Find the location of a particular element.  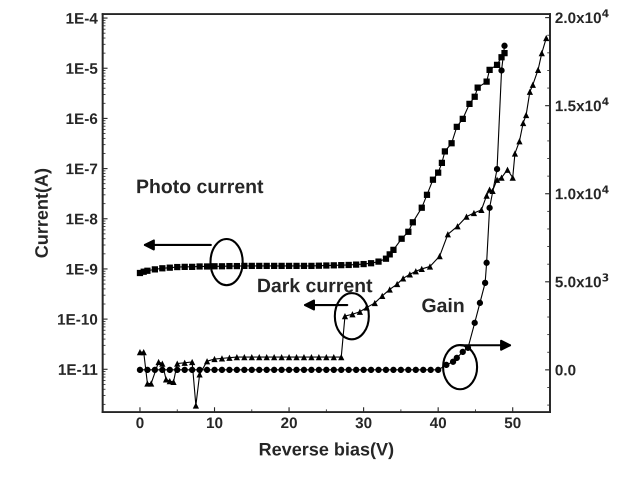

y-tick-label: 1E-8 is located at coordinates (82, 219).